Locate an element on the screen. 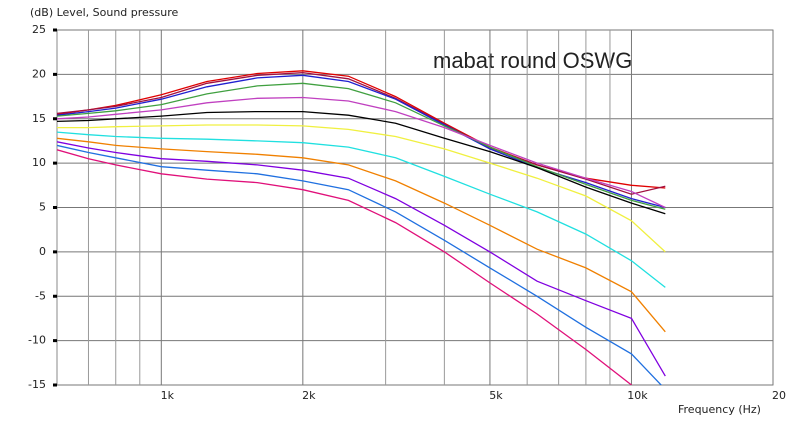 The height and width of the screenshot is (440, 792). x-tick-label: 2k is located at coordinates (309, 395).